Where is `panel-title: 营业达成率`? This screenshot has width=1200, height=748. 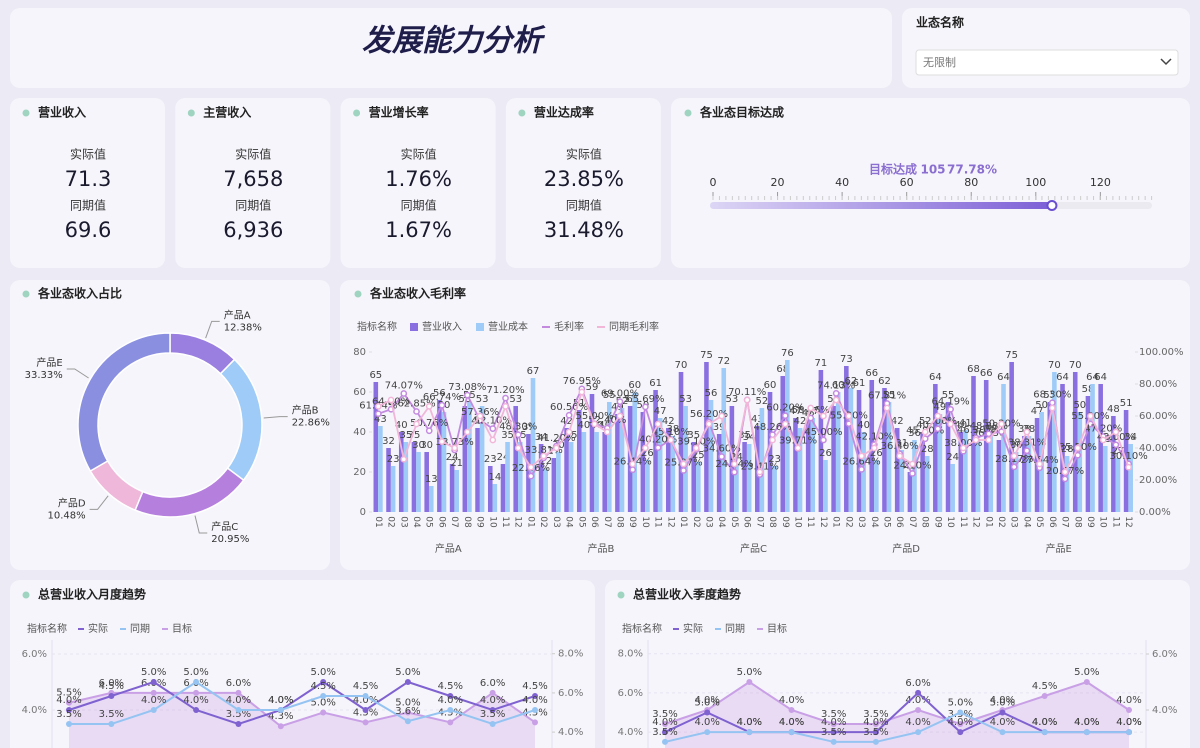 panel-title: 营业达成率 is located at coordinates (564, 112).